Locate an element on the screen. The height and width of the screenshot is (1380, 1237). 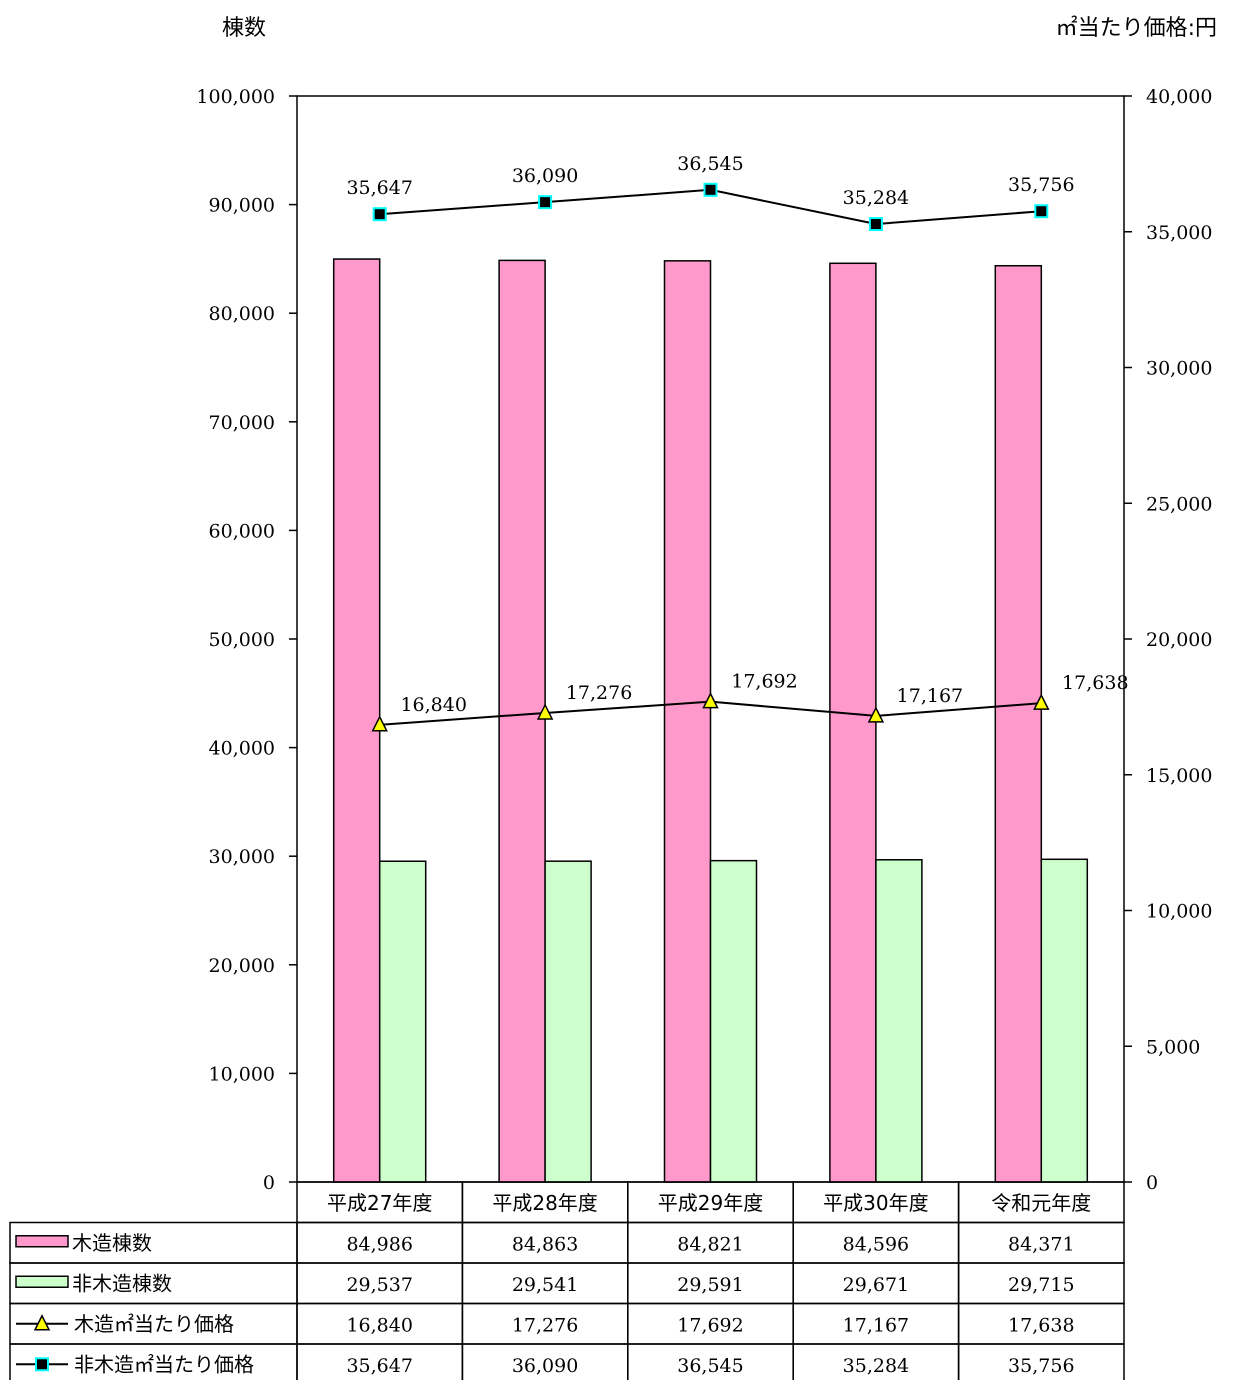
table-value: 29,537 is located at coordinates (379, 1285).